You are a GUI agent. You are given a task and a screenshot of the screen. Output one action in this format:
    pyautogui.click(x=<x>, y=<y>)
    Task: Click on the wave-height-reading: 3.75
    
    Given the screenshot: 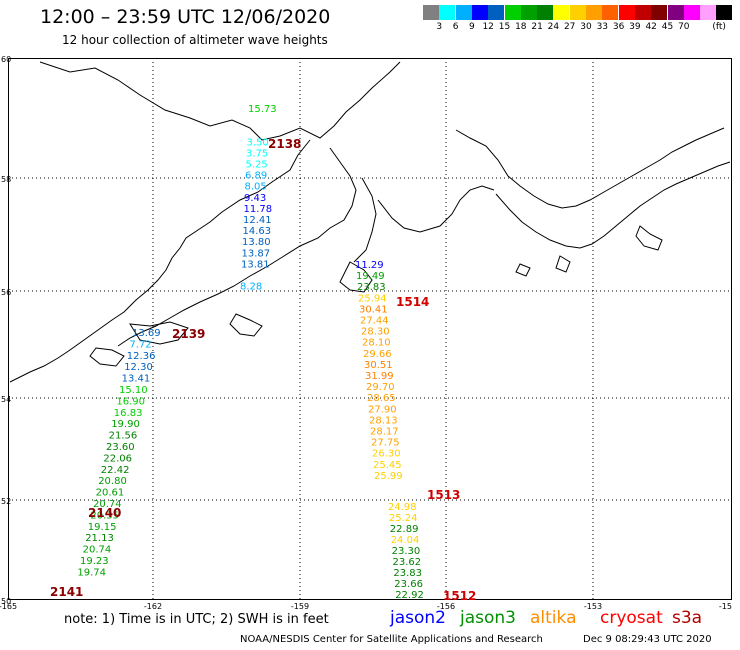 What is the action you would take?
    pyautogui.click(x=257, y=153)
    